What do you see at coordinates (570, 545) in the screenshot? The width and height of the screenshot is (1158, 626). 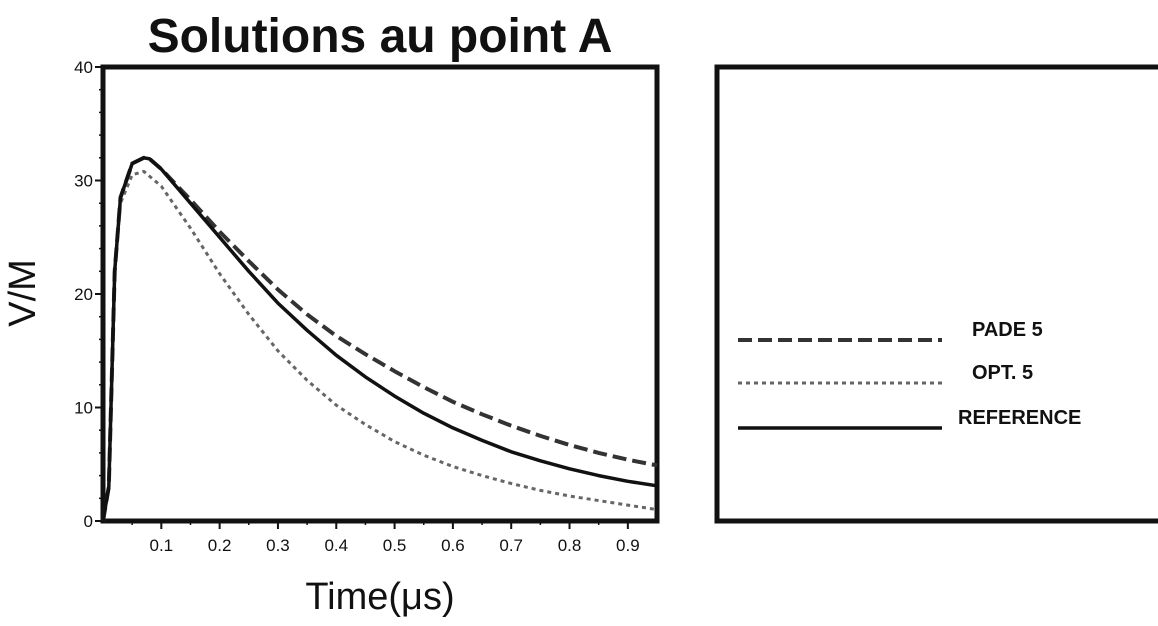 I see `x-tick-label: 0.8` at bounding box center [570, 545].